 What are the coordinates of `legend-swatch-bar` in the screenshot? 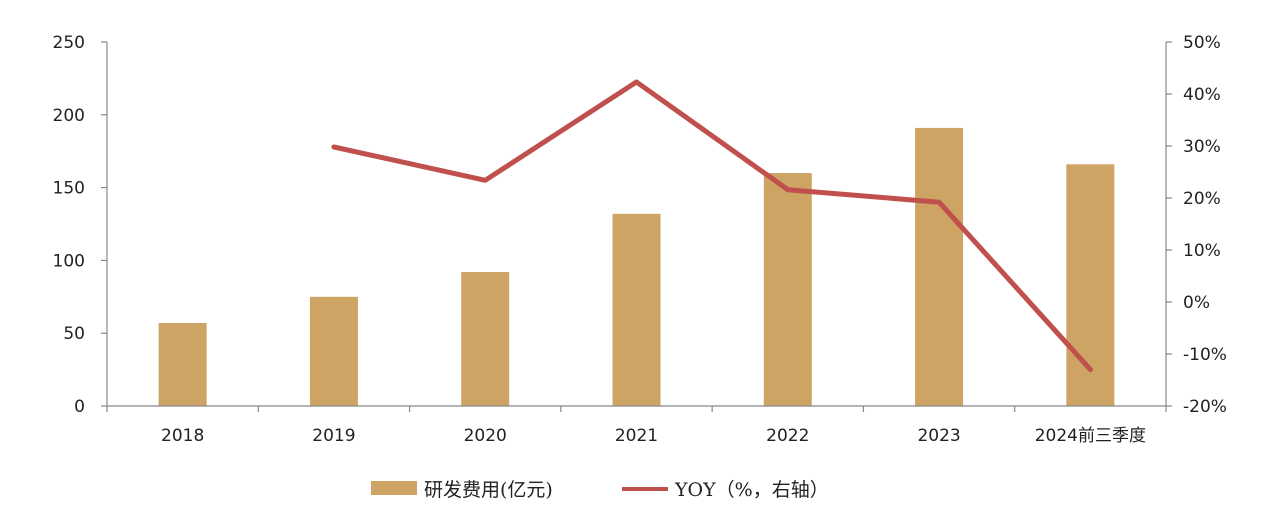 It's located at (394, 488).